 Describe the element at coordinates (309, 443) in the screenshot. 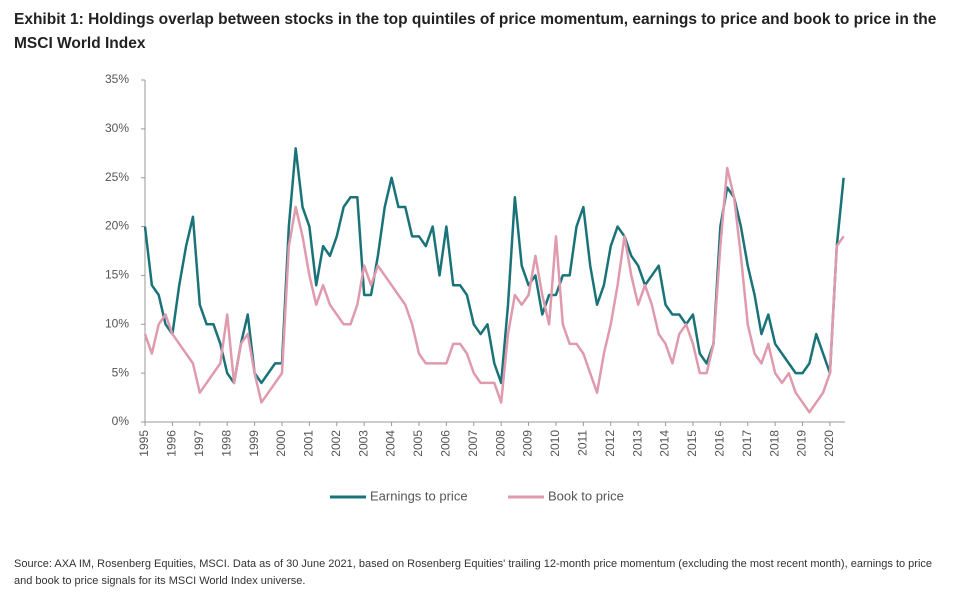

I see `x-tick-label: 2001` at that location.